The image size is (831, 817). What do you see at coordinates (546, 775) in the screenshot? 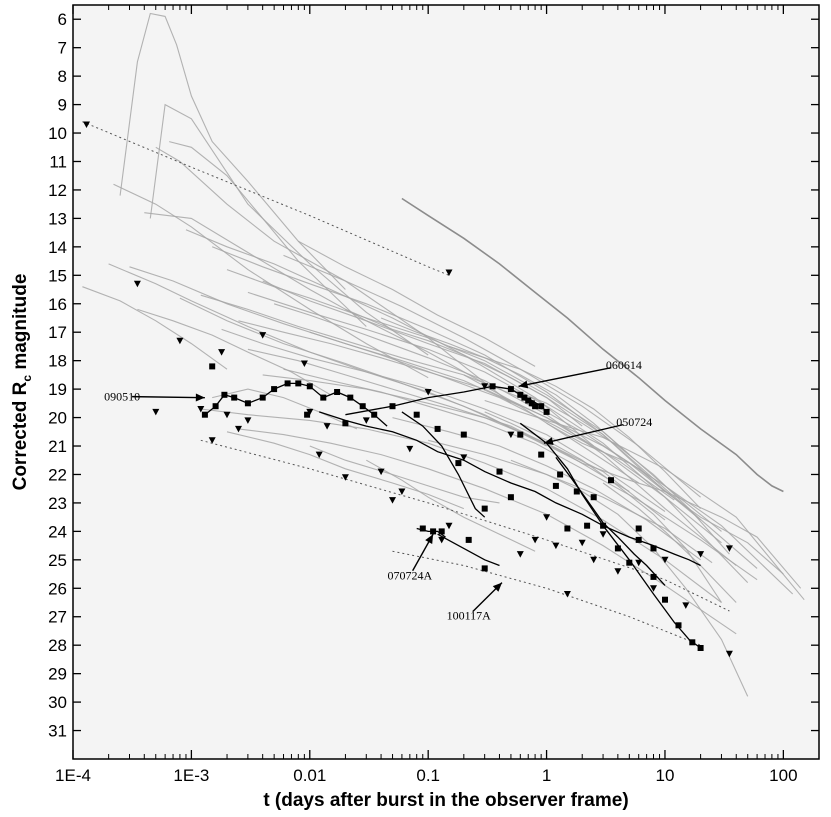
I see `x-tick-label-1: 1` at bounding box center [546, 775].